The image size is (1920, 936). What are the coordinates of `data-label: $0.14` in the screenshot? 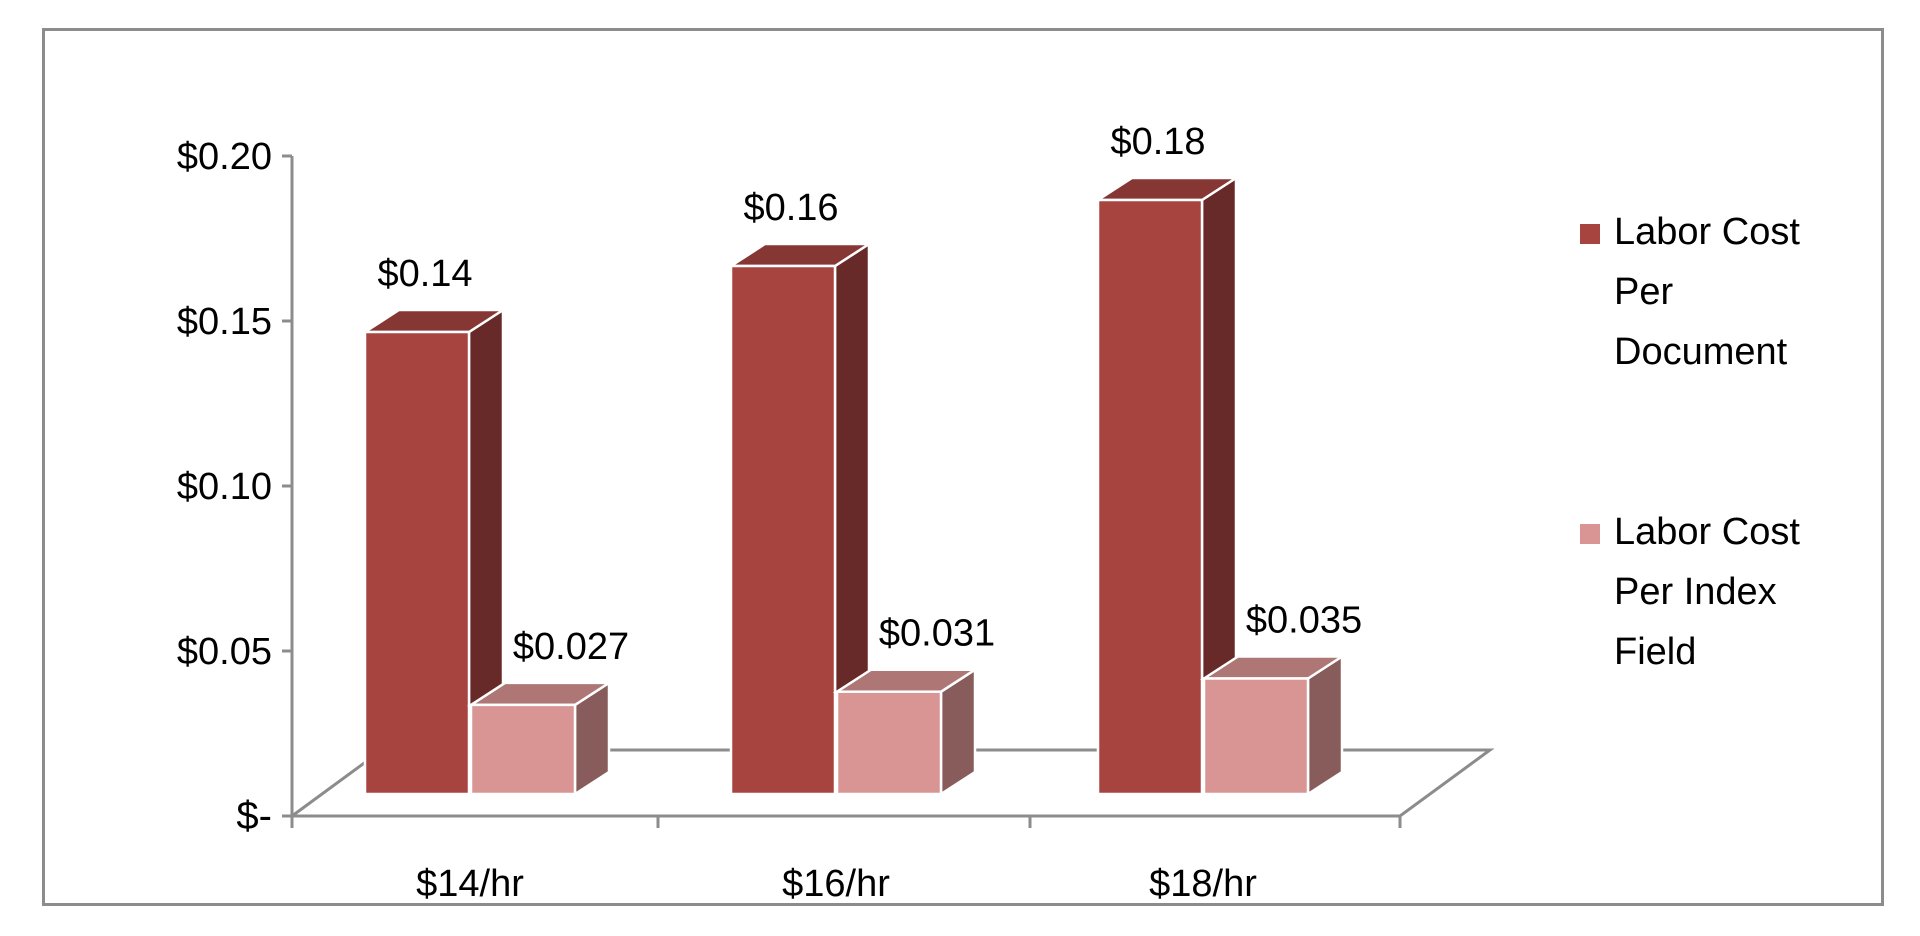 It's located at (424, 274).